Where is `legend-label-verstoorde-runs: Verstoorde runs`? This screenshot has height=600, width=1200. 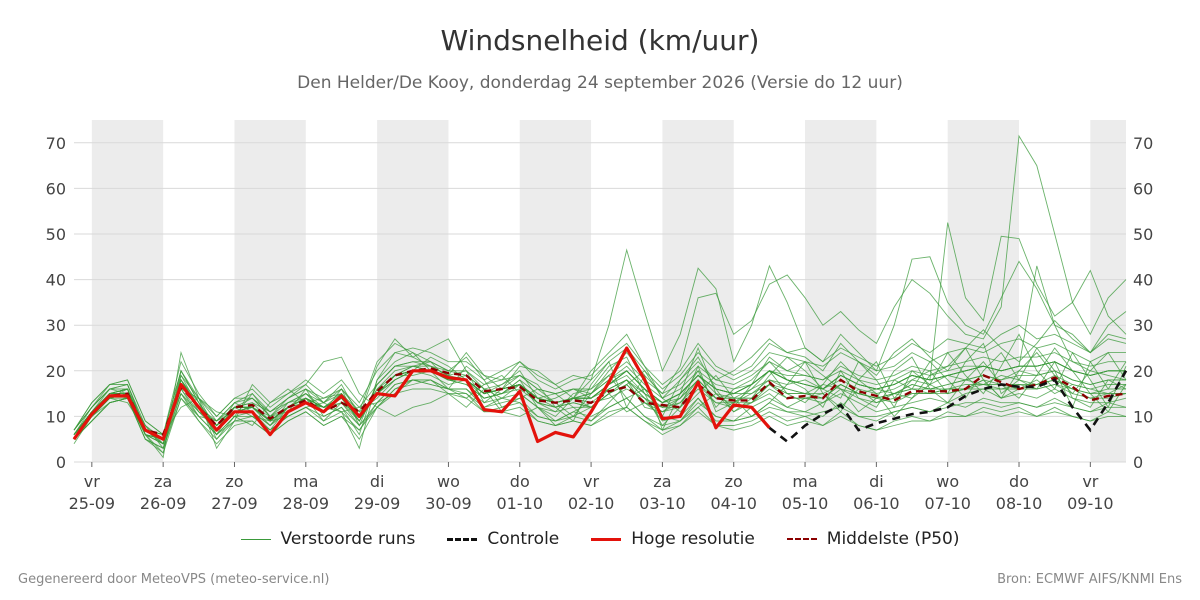
legend-label-verstoorde-runs: Verstoorde runs is located at coordinates (348, 539).